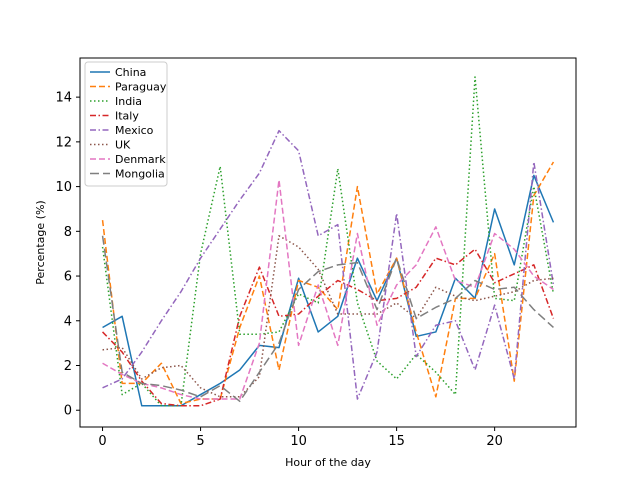  What do you see at coordinates (128, 101) in the screenshot?
I see `legend-label-india: India` at bounding box center [128, 101].